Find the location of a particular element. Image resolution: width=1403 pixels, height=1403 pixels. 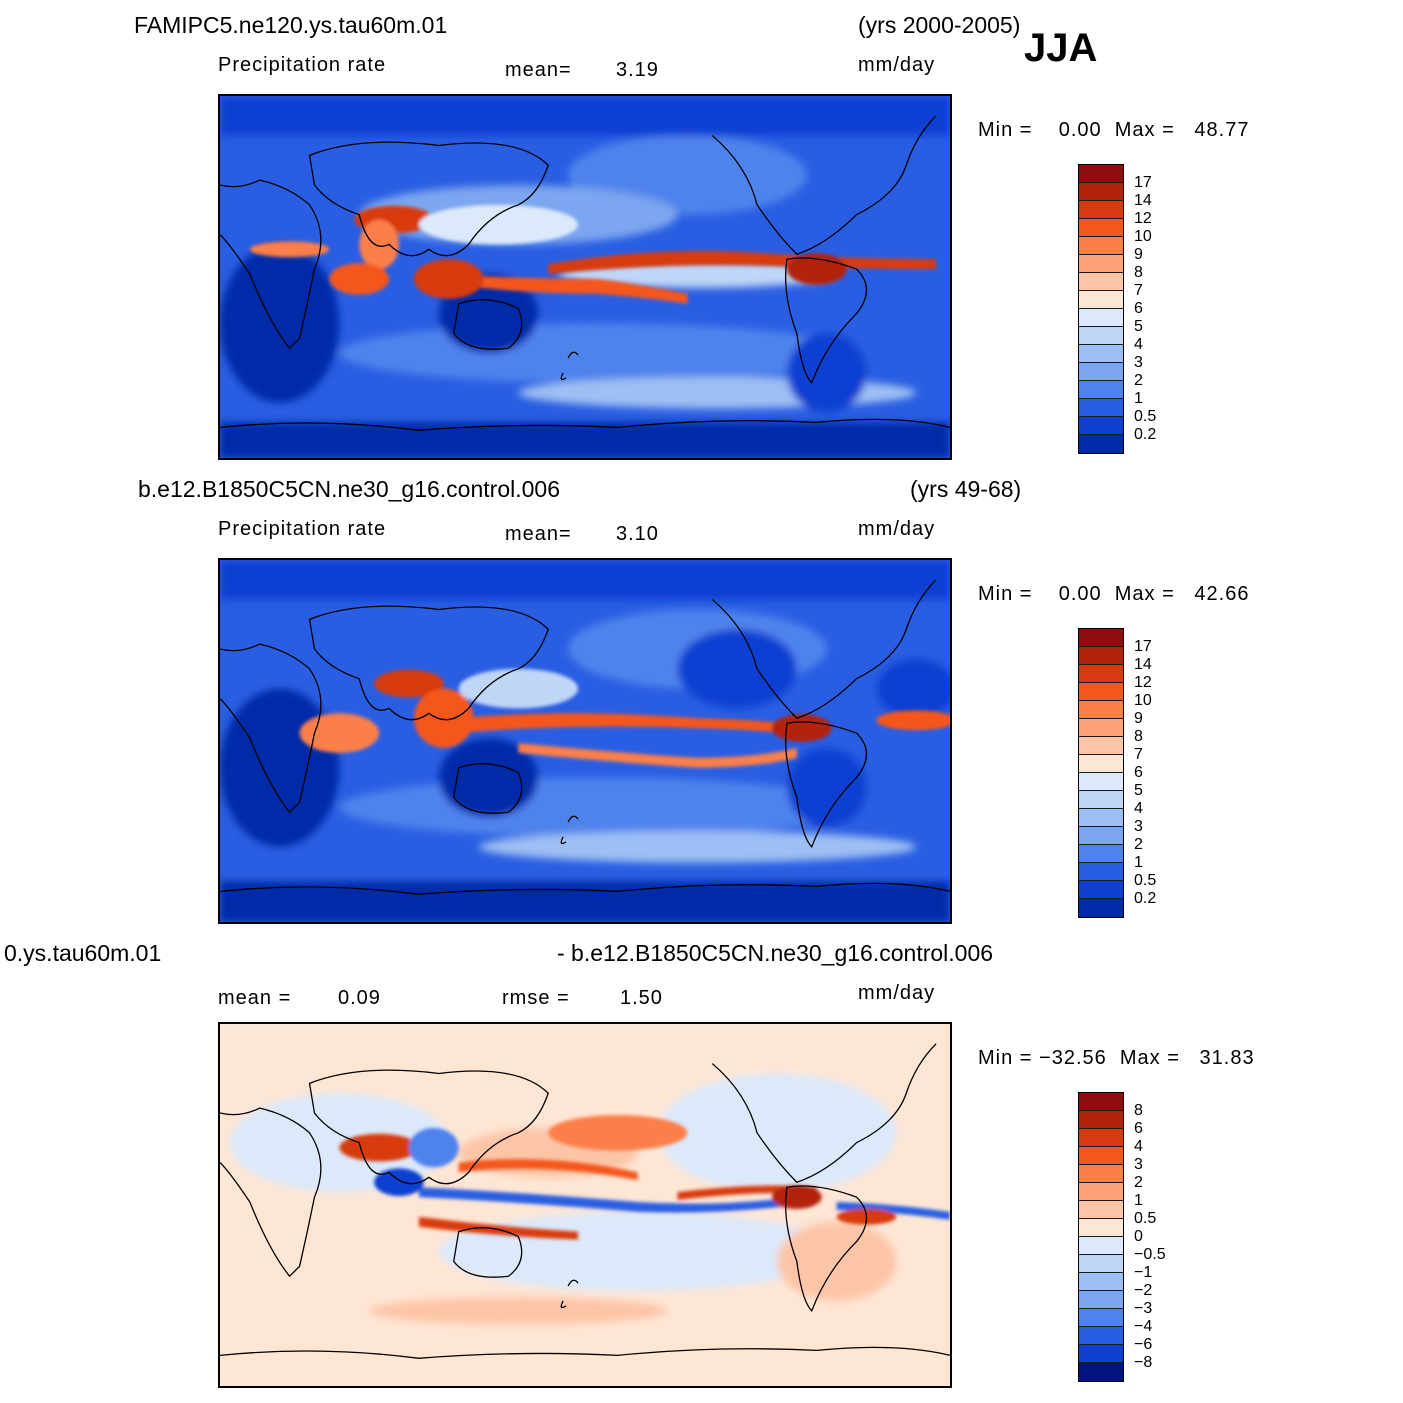

panel2-colorbar-tick: 0.5 is located at coordinates (1145, 880).